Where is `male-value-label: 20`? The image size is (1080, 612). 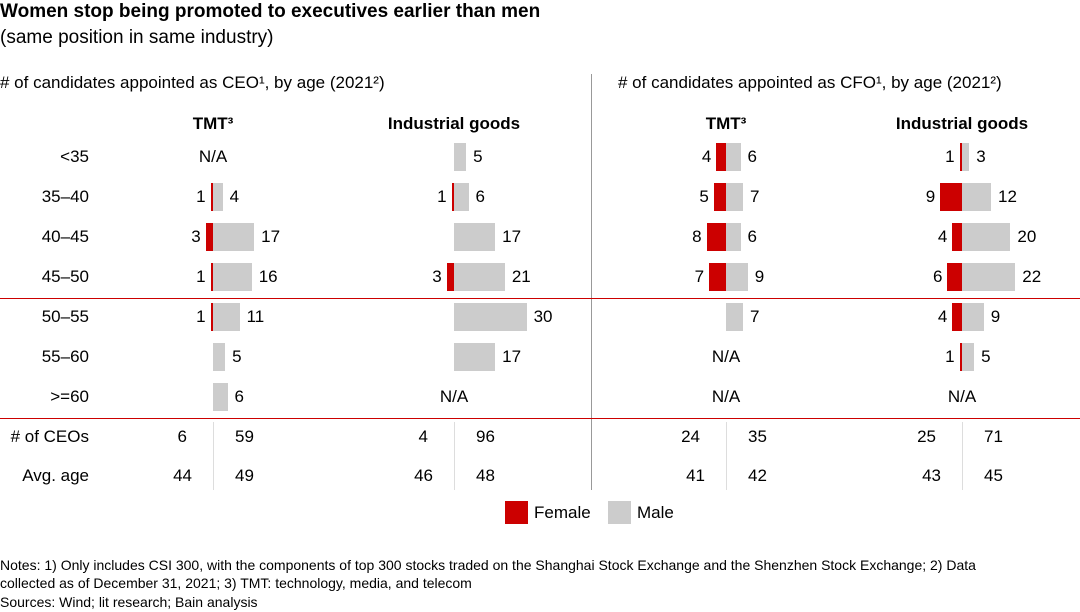 male-value-label: 20 is located at coordinates (1027, 236).